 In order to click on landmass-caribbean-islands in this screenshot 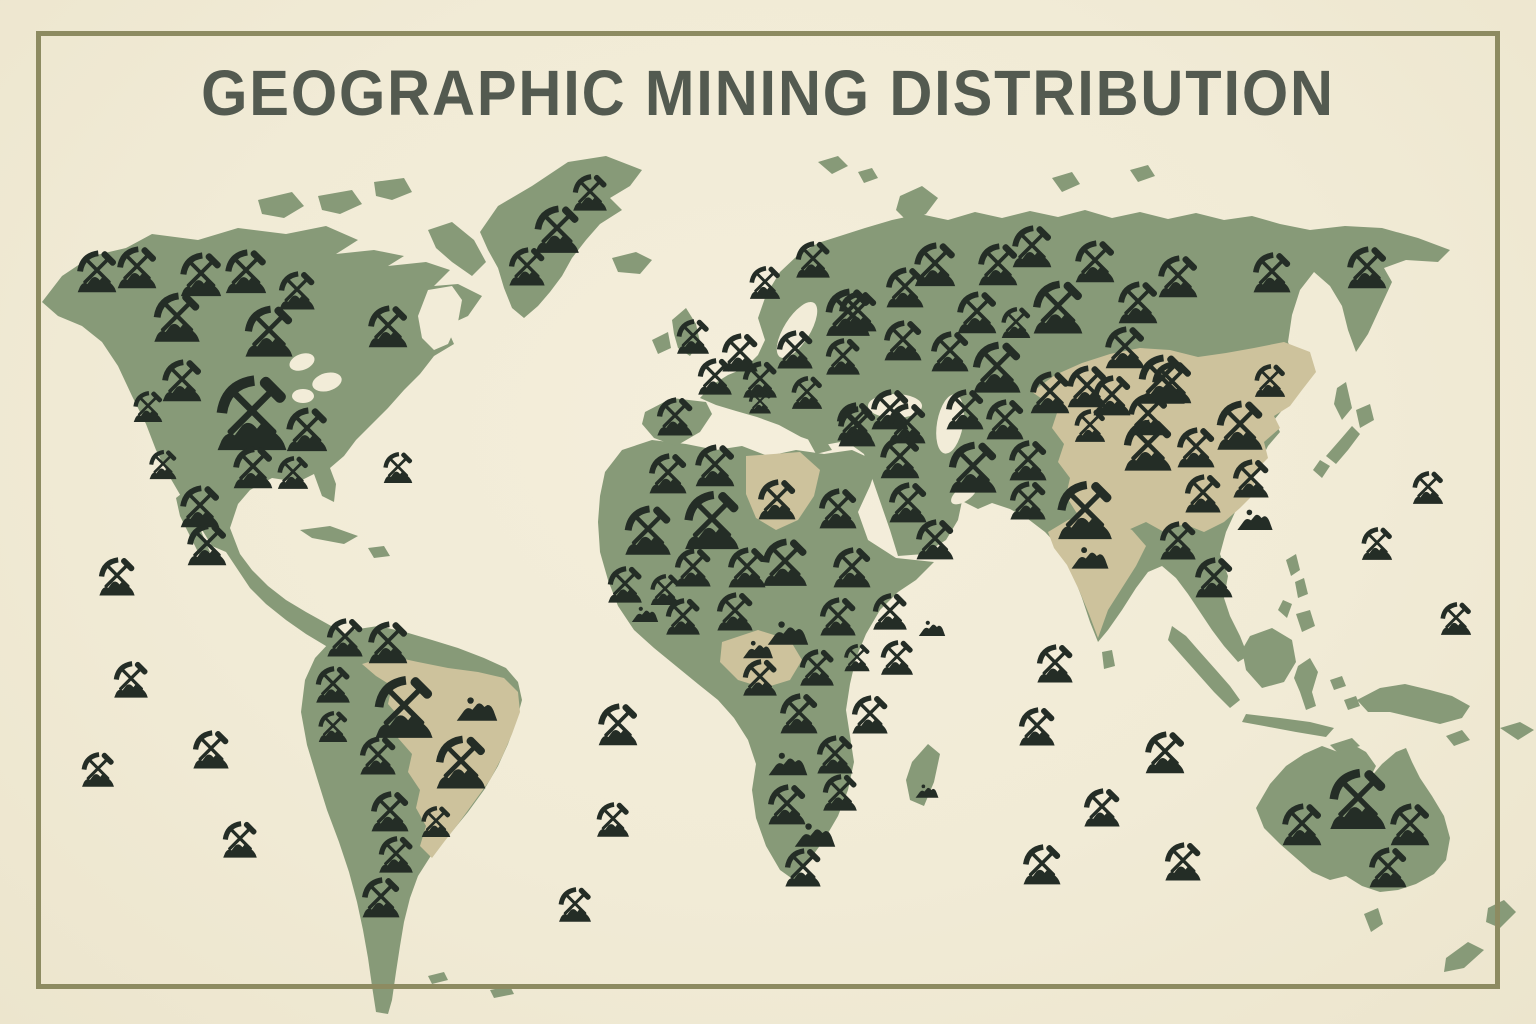, I will do `click(345, 542)`.